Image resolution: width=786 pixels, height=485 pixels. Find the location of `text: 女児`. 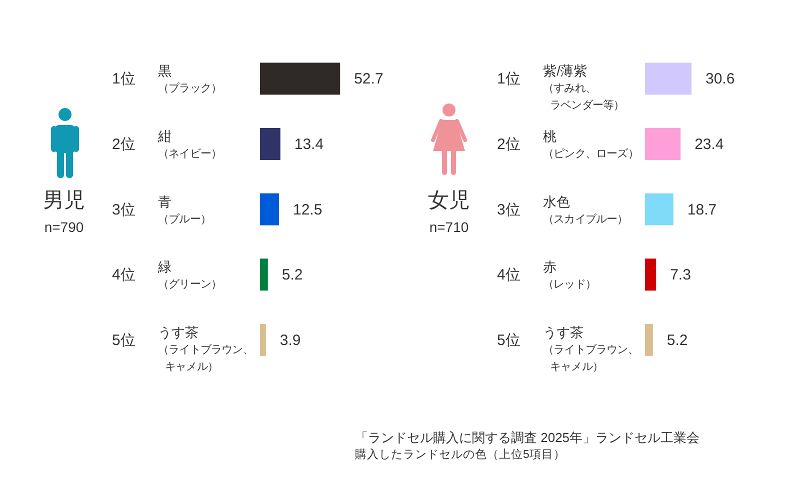

text: 女児 is located at coordinates (449, 200).